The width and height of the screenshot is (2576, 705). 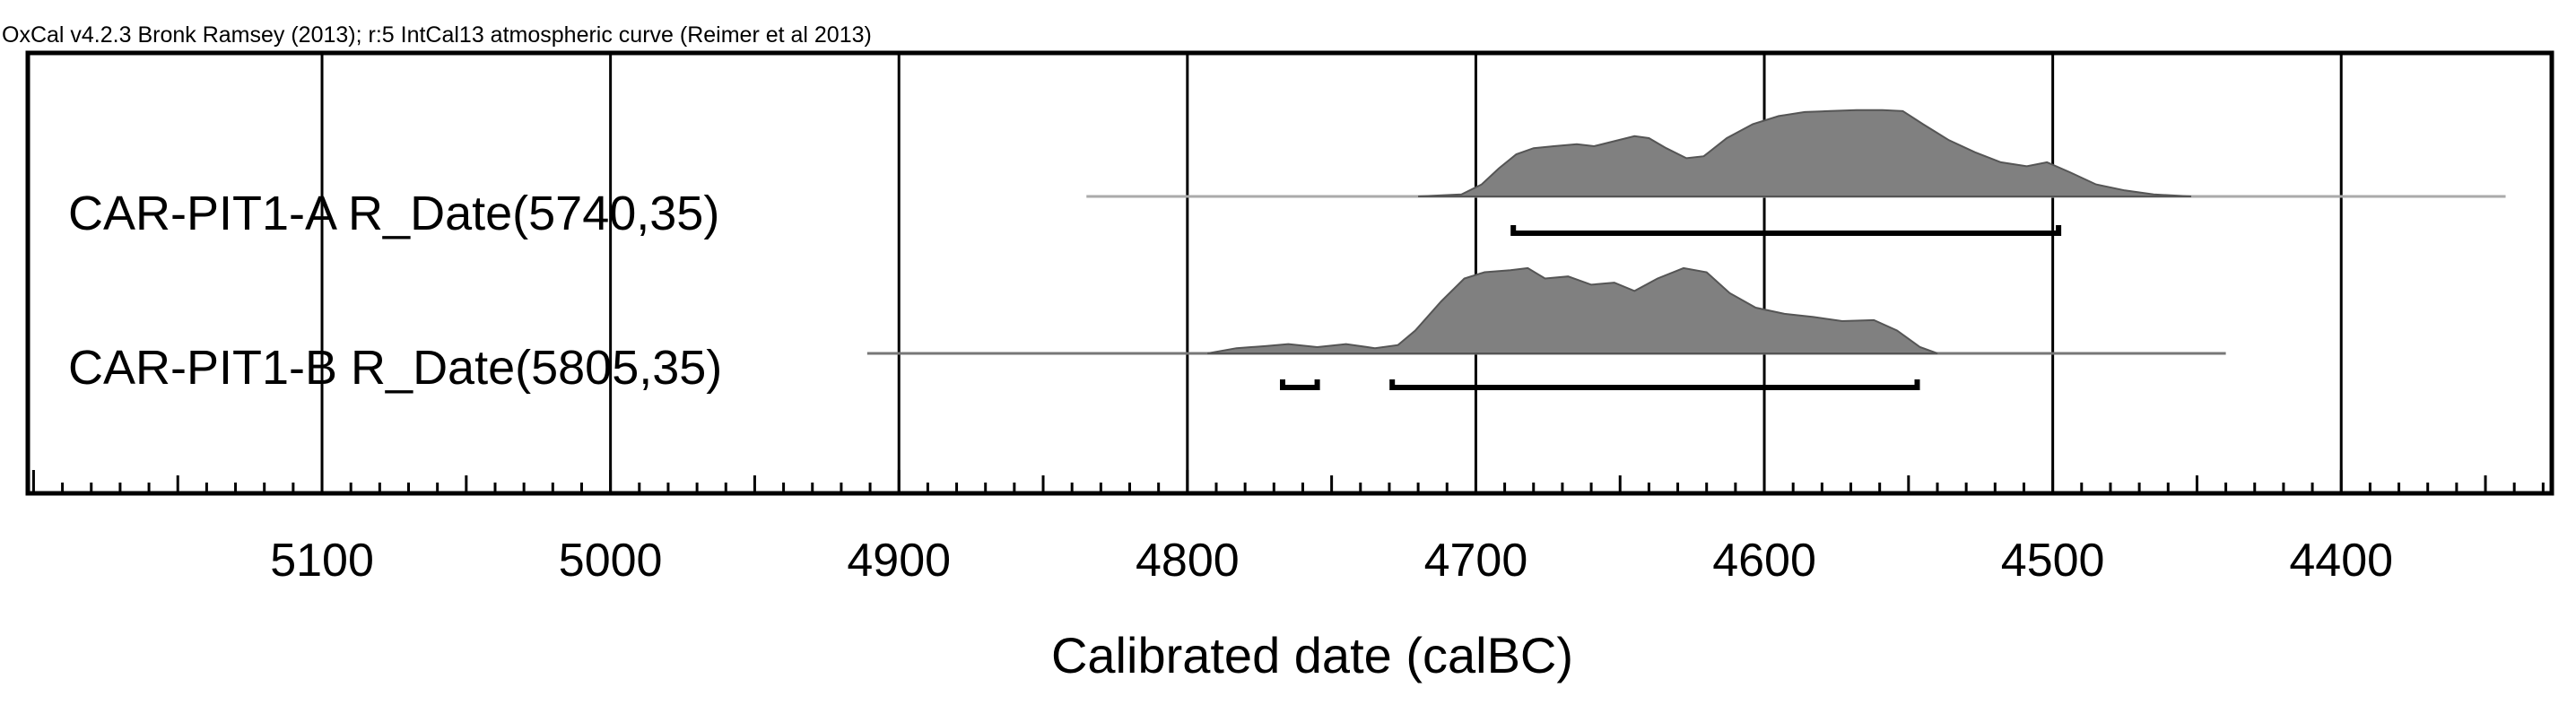 I want to click on x-tick-label-5100: 5100, so click(x=322, y=561).